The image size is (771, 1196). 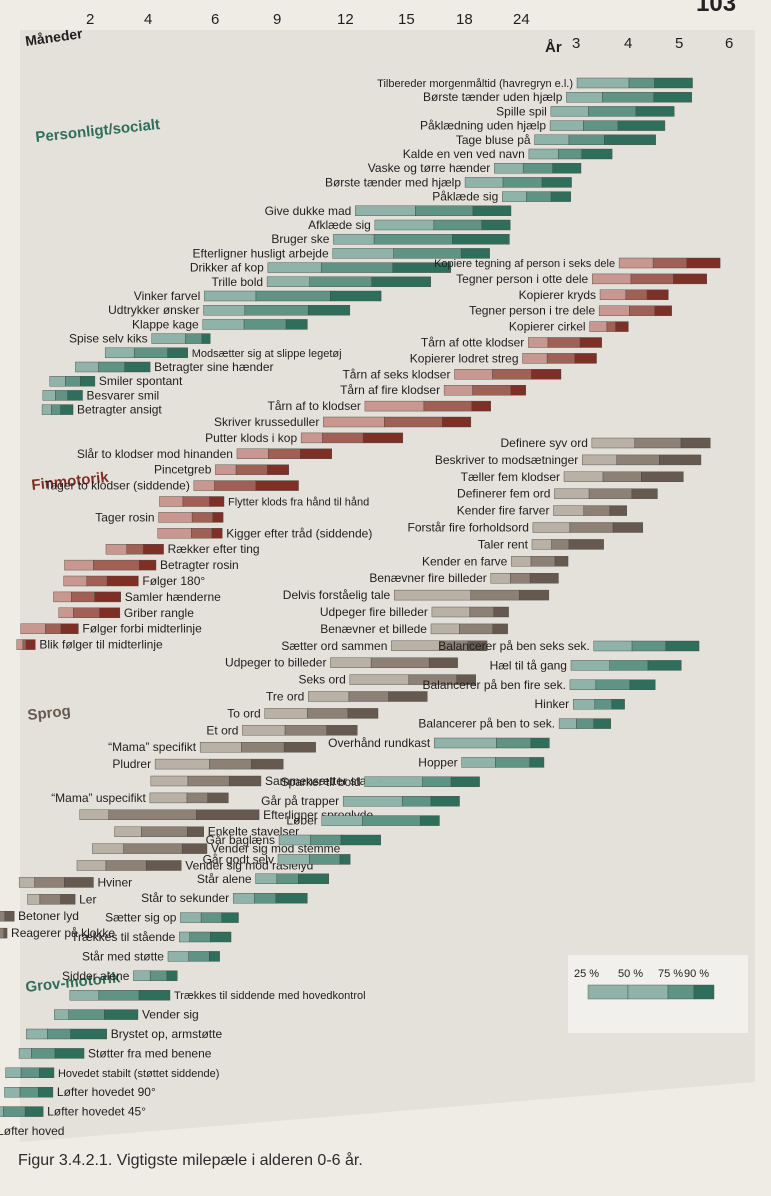 What do you see at coordinates (119, 410) in the screenshot?
I see `milestone-label: Betragter ansigt` at bounding box center [119, 410].